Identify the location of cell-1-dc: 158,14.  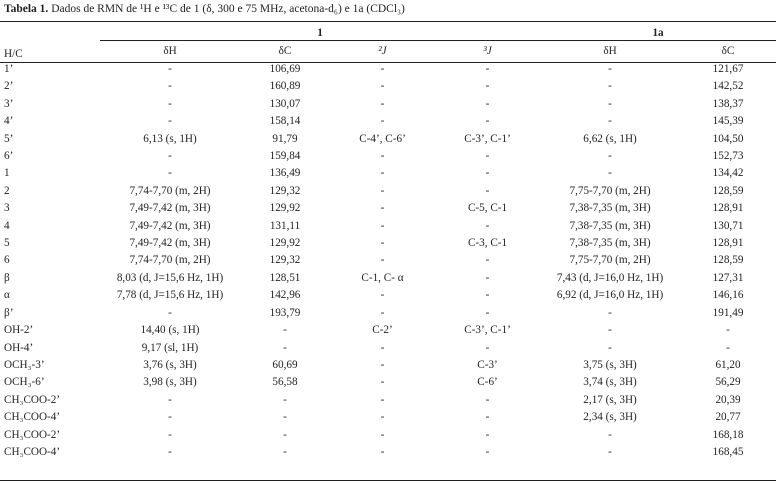
(285, 121).